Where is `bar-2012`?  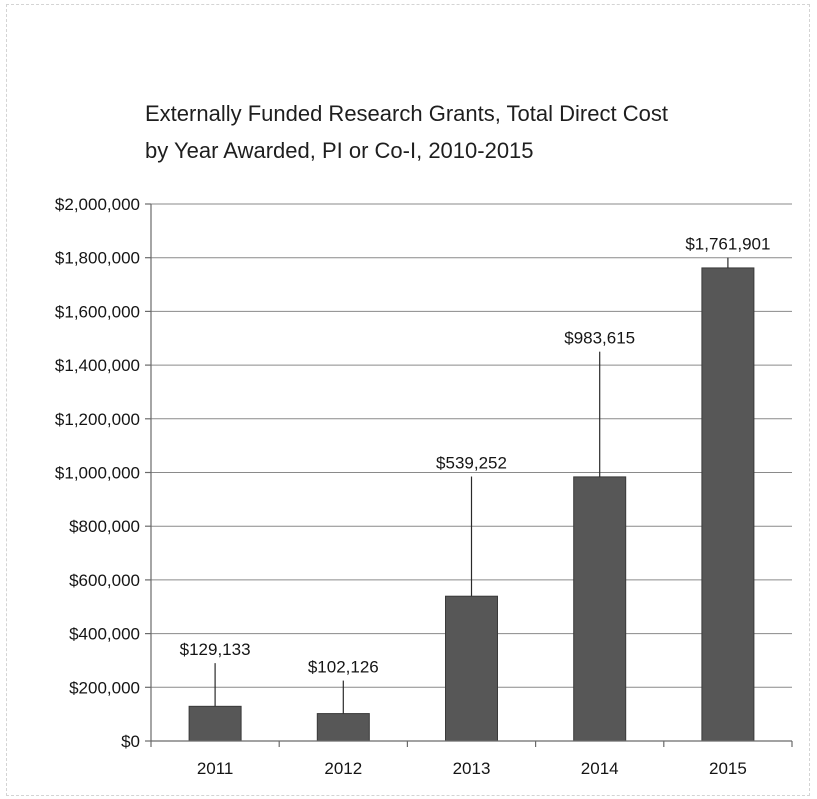 bar-2012 is located at coordinates (343, 727).